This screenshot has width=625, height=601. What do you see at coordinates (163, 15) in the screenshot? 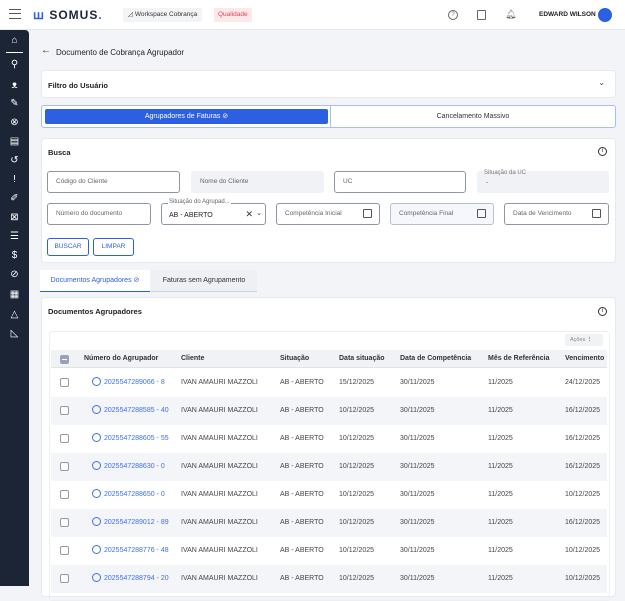
I see `workspace-selector: ◿ Workspace Cobrança` at bounding box center [163, 15].